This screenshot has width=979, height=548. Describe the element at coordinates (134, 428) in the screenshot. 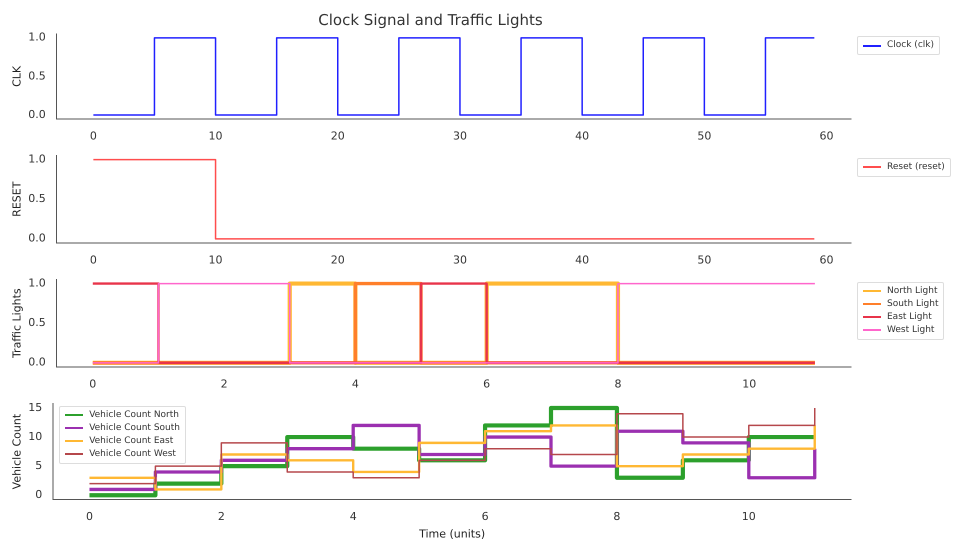

I see `legend-label: Vehicle Count South` at that location.